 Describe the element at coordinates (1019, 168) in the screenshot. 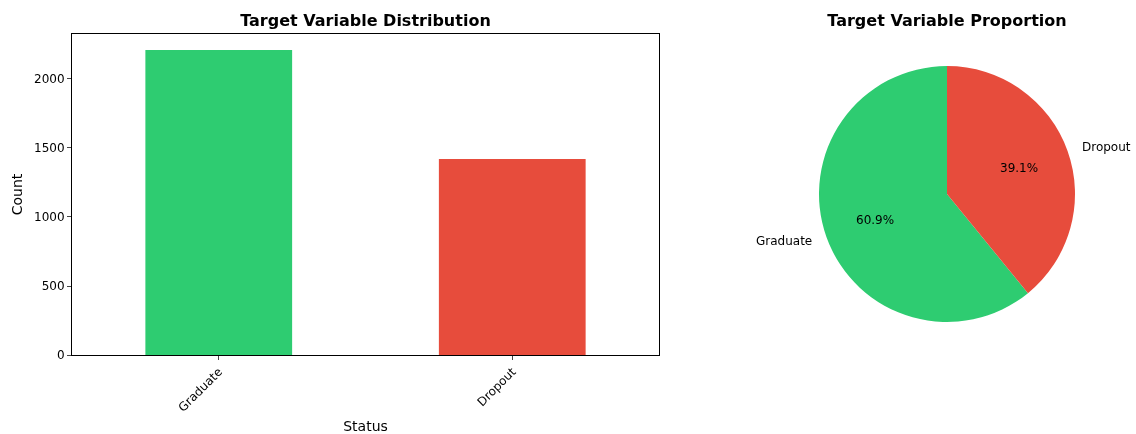

I see `data-label: 39.1%` at that location.